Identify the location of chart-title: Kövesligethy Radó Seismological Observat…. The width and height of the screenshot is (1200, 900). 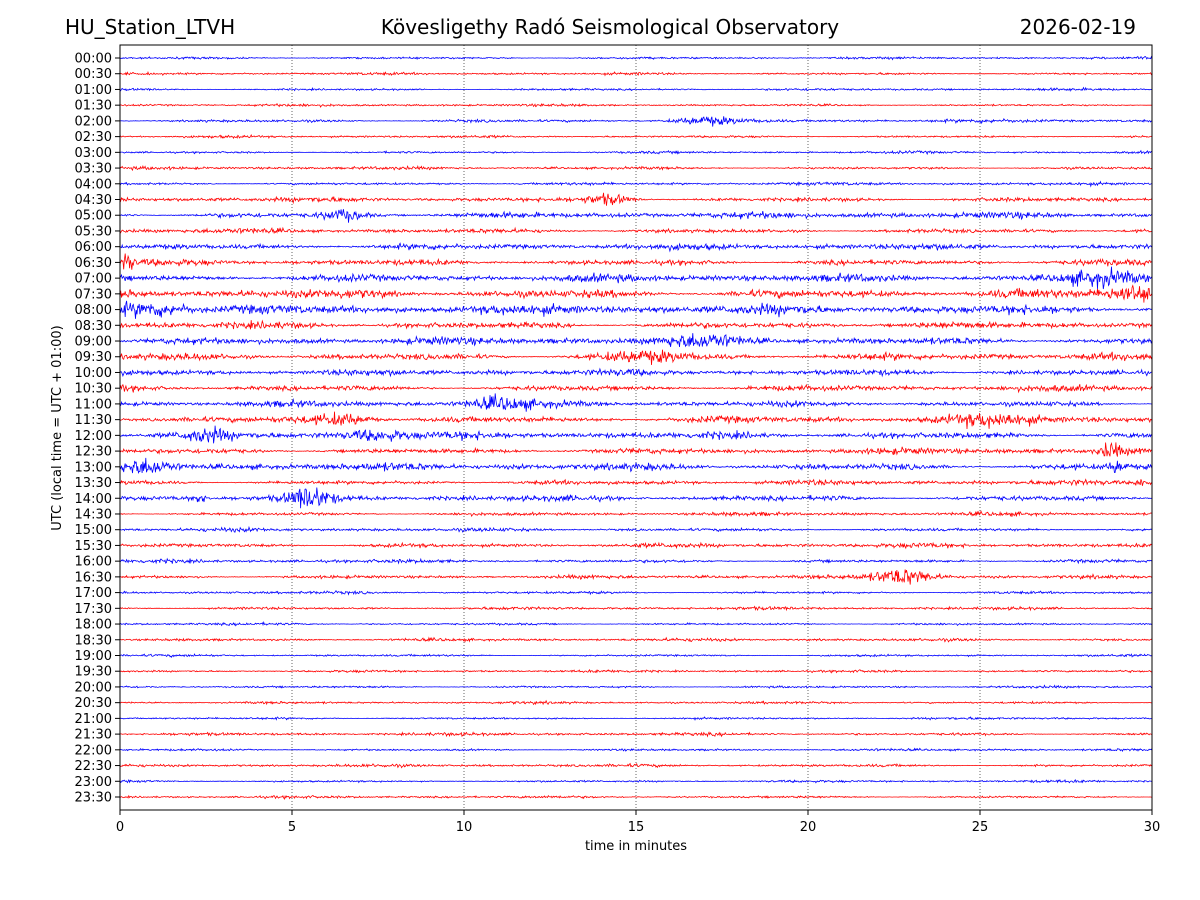
(610, 27).